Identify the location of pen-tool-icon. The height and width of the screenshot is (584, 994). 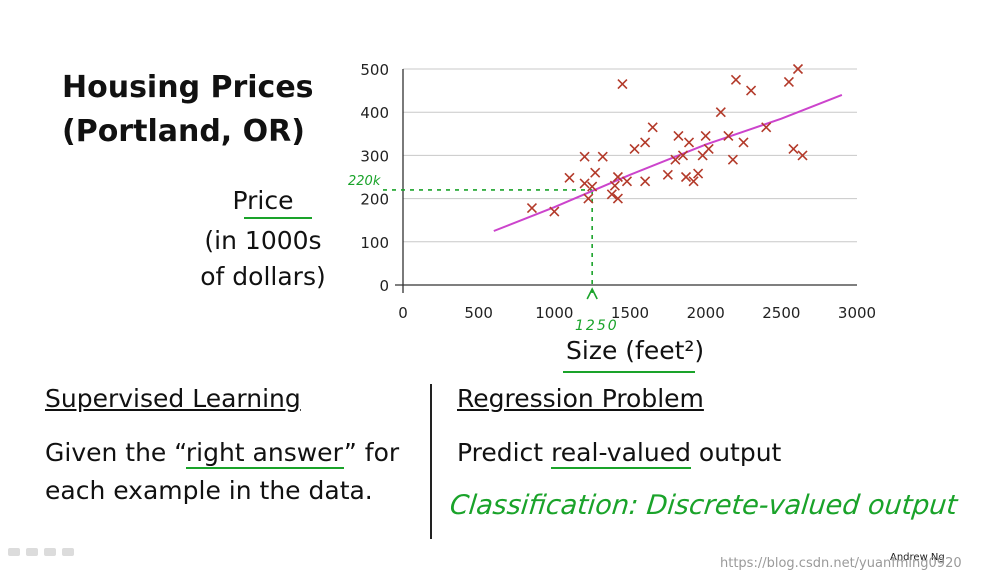
(32, 552).